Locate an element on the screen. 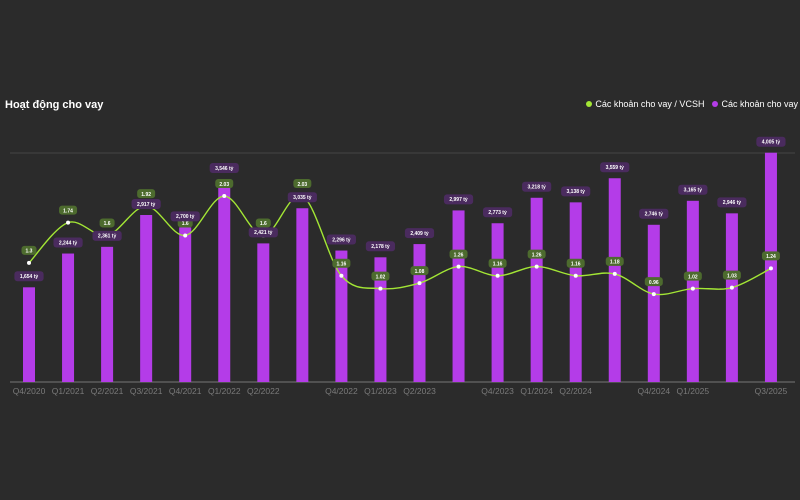 This screenshot has height=500, width=800. x-tick-label-17: Q1/2025 is located at coordinates (693, 391).